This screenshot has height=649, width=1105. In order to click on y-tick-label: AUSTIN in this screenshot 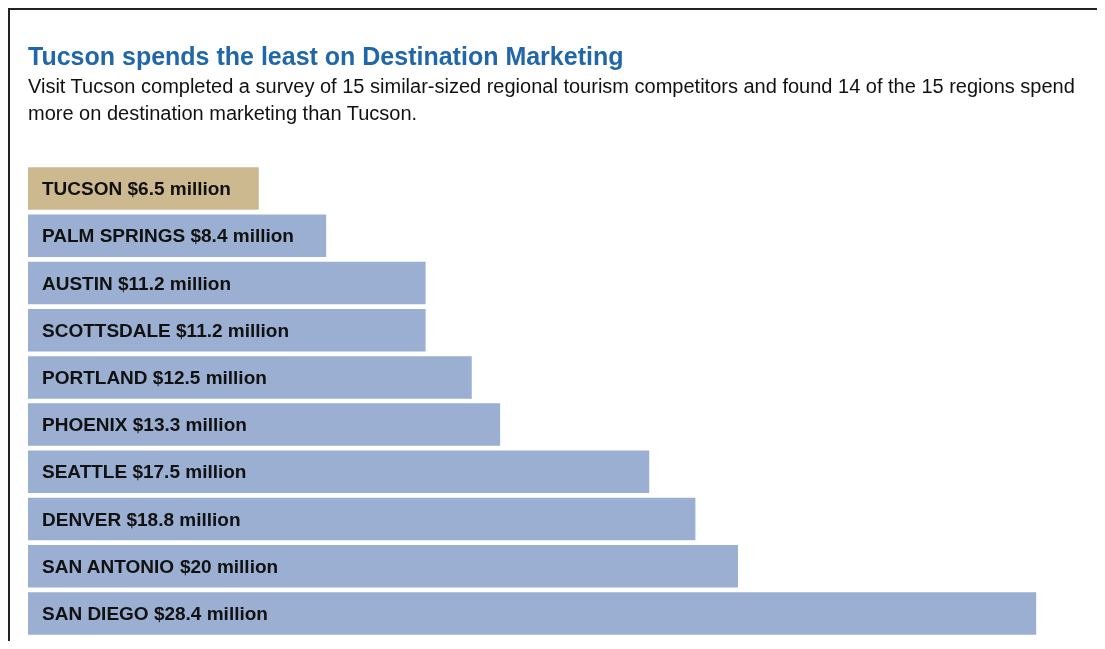, I will do `click(77, 283)`.